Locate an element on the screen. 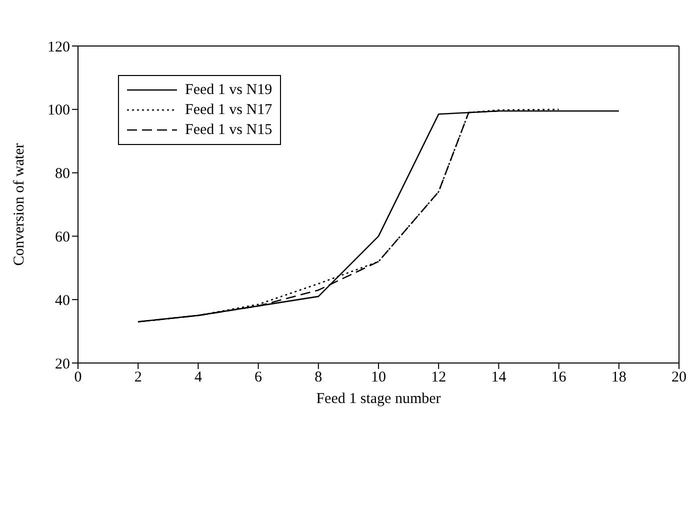  x-tick-label: 6 is located at coordinates (258, 378).